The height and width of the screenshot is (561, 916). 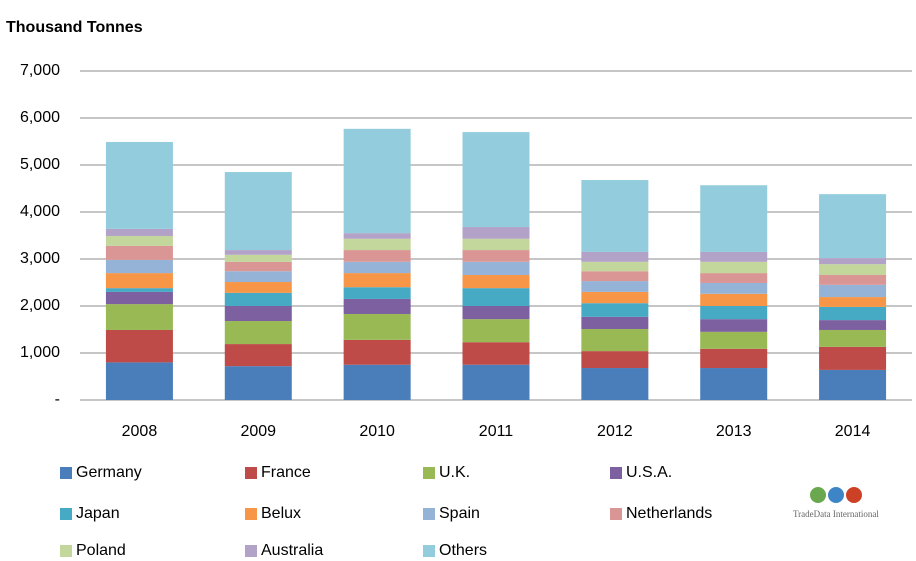 What do you see at coordinates (734, 431) in the screenshot?
I see `x-tick-label: 2013` at bounding box center [734, 431].